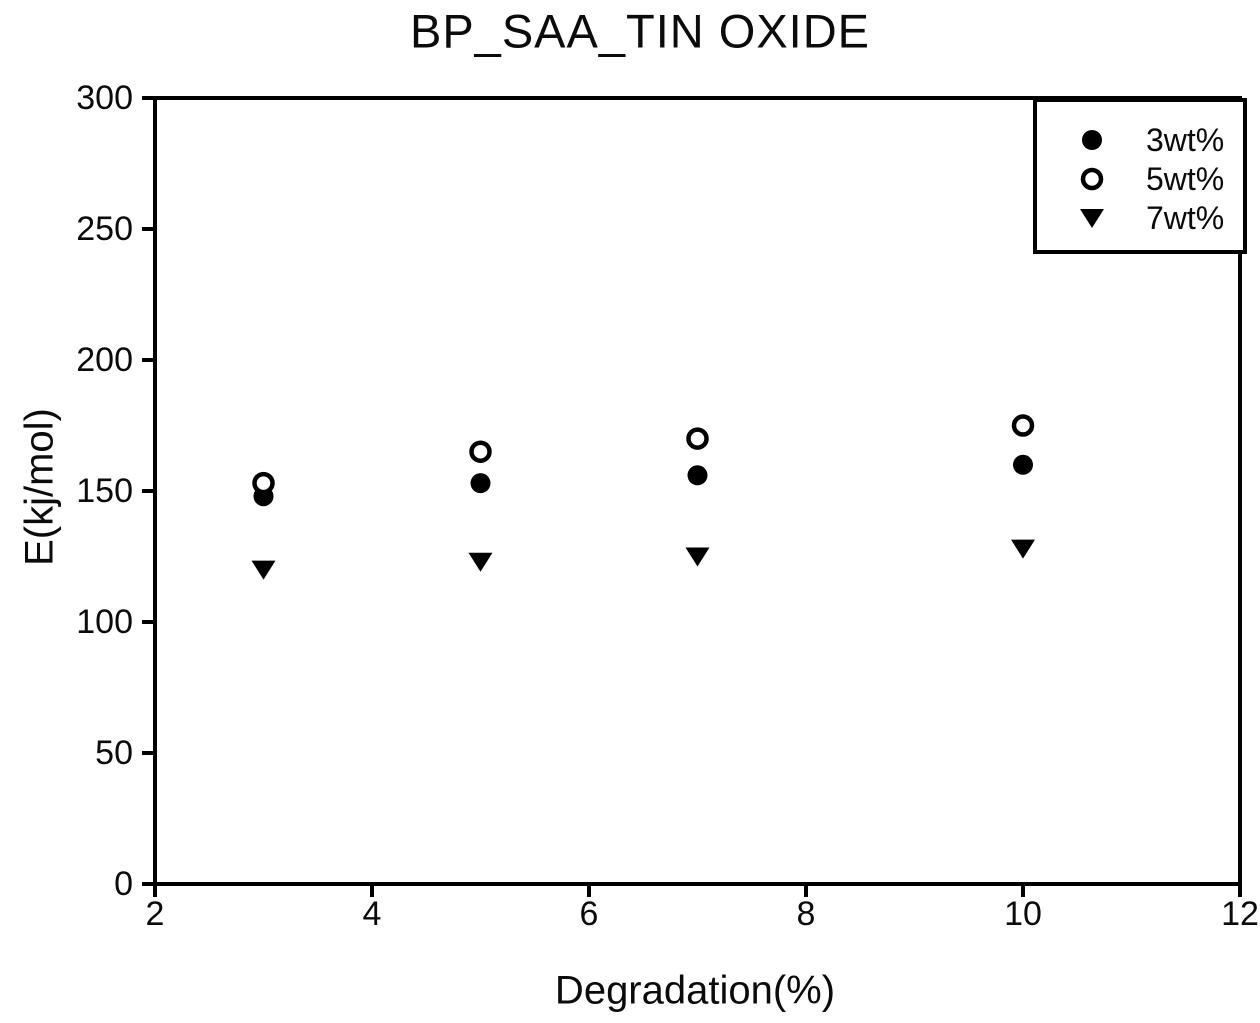 The image size is (1260, 1023). Describe the element at coordinates (1185, 218) in the screenshot. I see `legend-label: 7wt%` at that location.